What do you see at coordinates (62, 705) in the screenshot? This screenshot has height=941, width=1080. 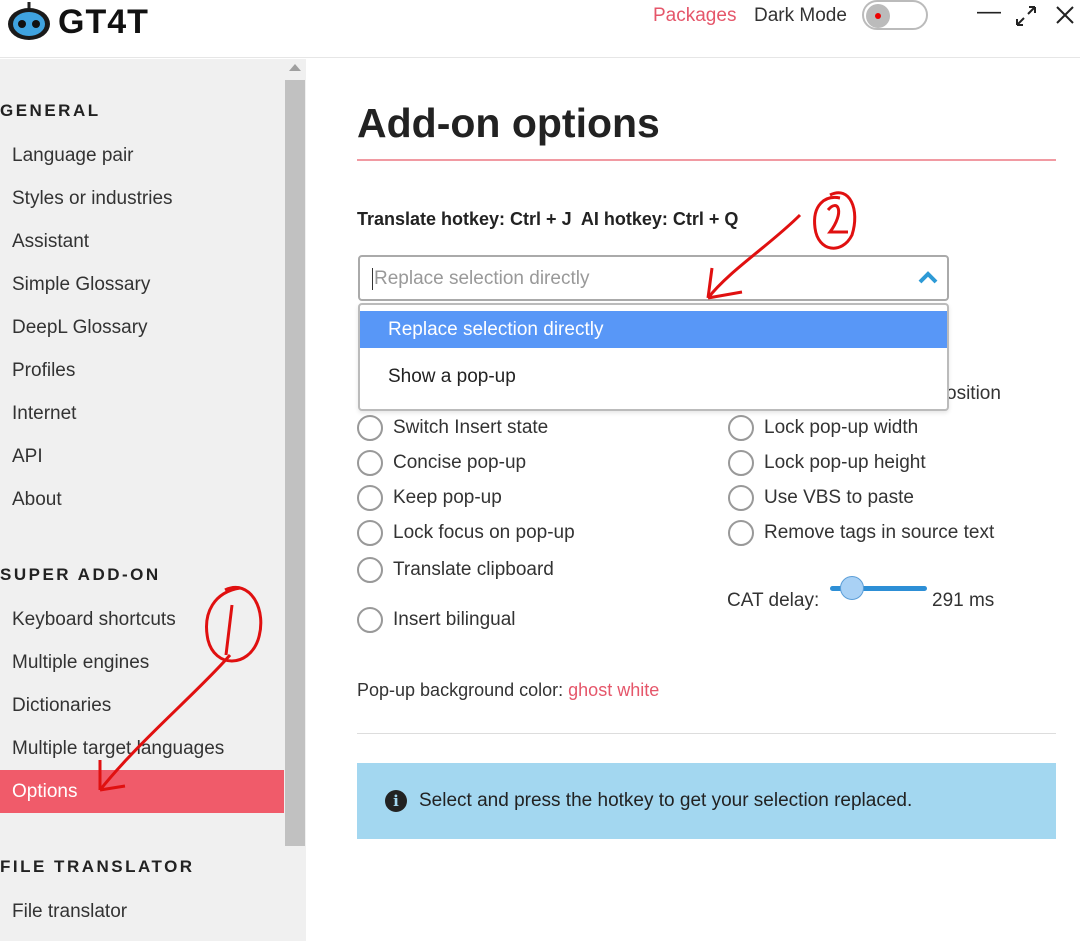 I see `sidebar-item-dictionaries: Dictionaries` at bounding box center [62, 705].